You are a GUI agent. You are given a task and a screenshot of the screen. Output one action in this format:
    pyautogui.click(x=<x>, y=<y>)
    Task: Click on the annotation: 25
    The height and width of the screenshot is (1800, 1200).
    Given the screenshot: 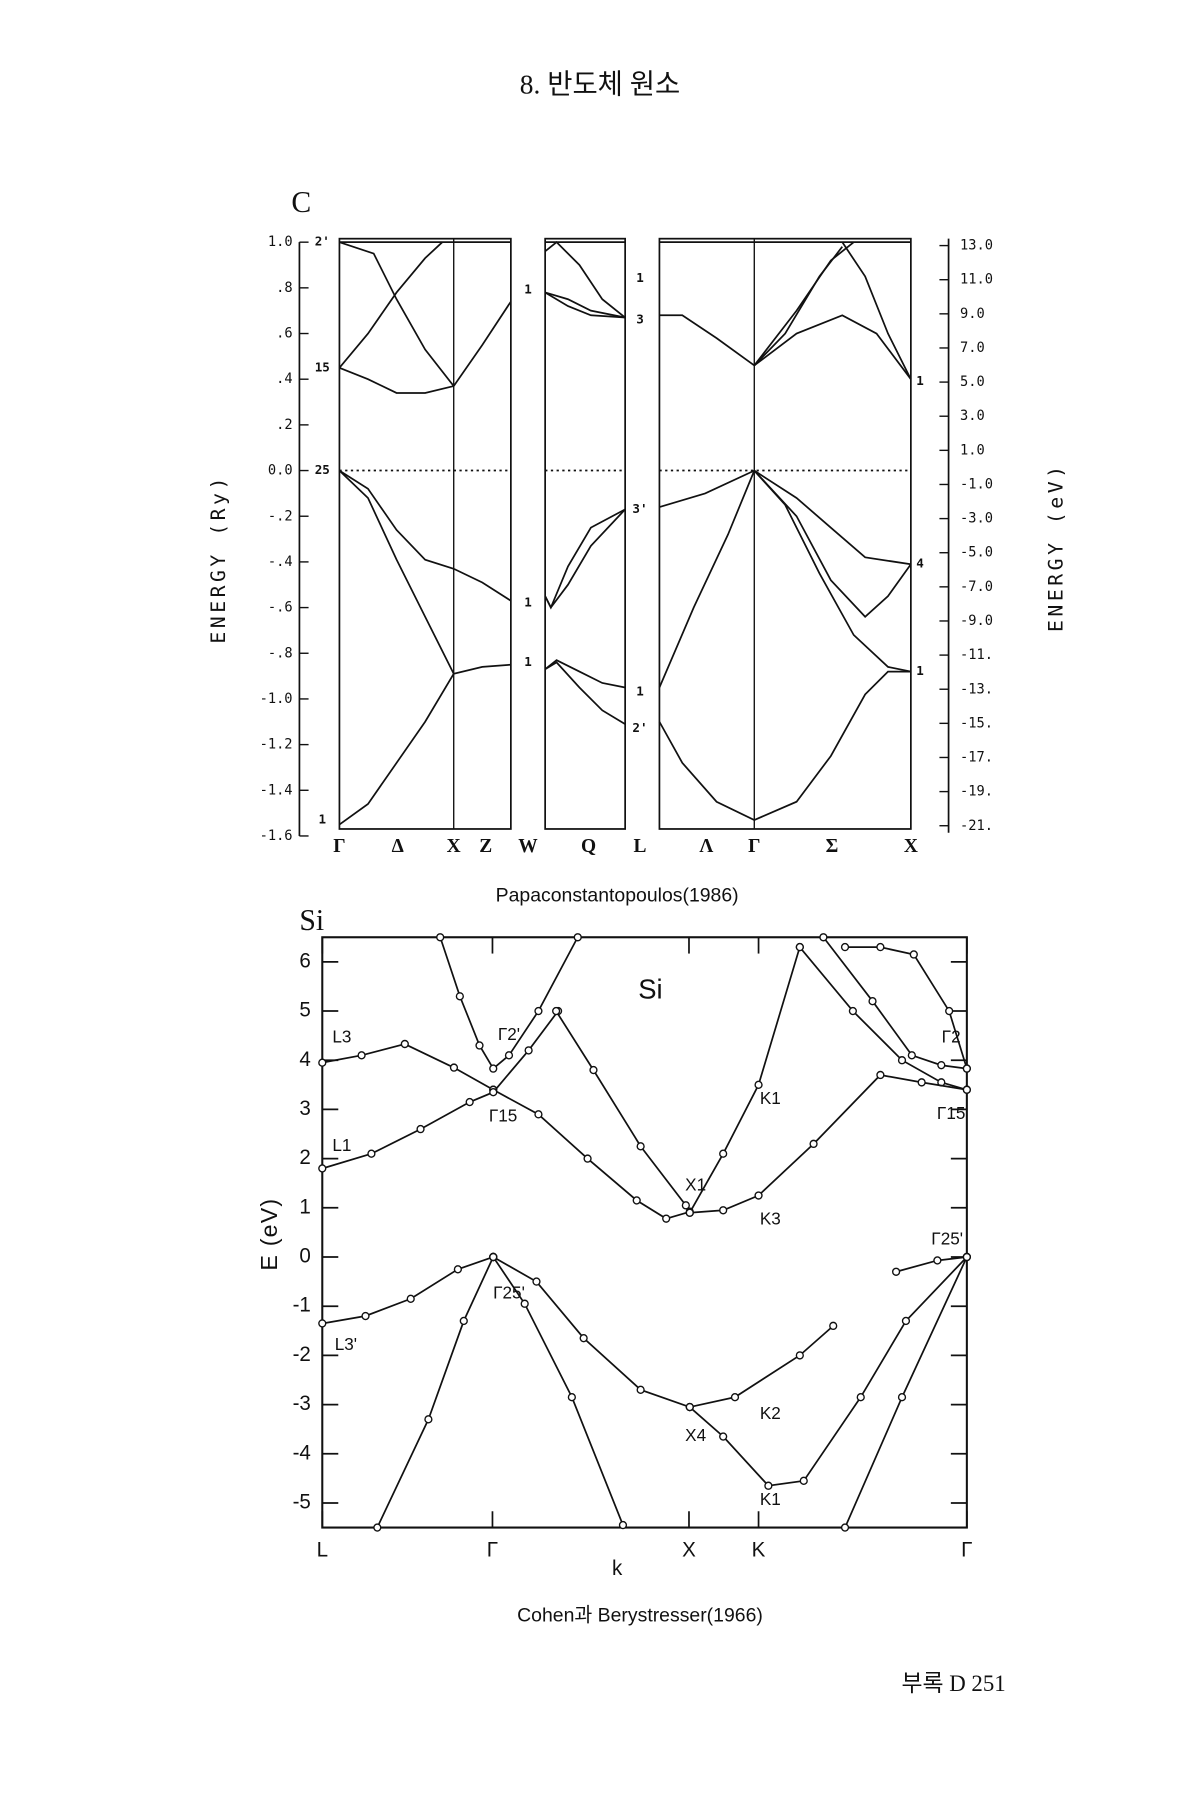 What is the action you would take?
    pyautogui.click(x=322, y=469)
    